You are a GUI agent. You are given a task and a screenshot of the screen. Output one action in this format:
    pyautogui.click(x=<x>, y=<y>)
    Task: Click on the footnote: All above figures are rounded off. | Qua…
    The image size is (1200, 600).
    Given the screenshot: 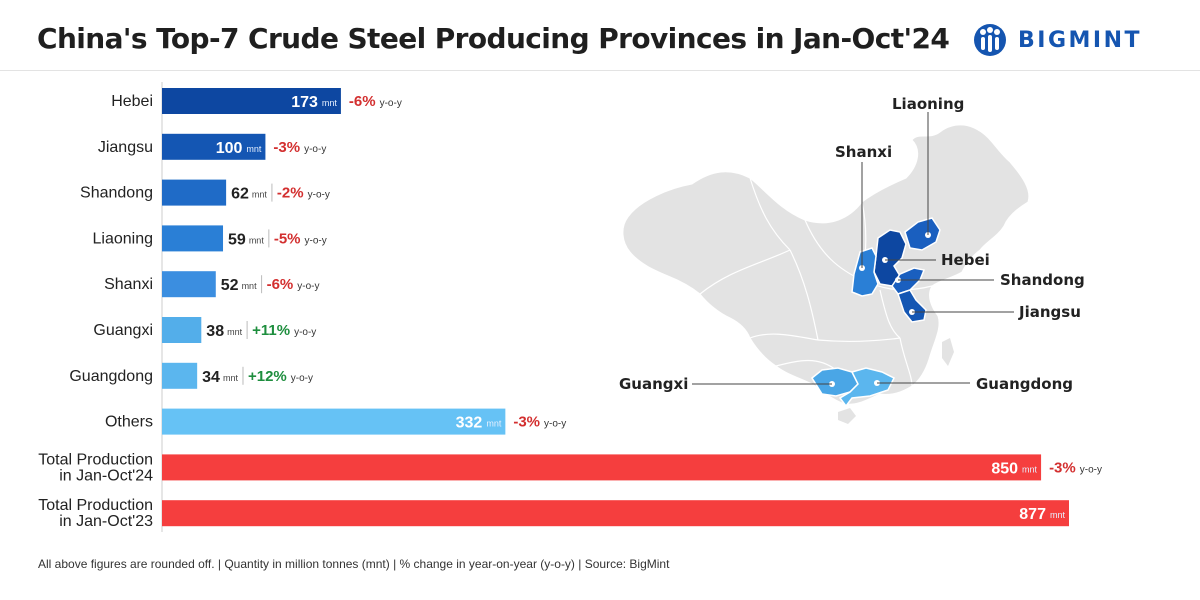 What is the action you would take?
    pyautogui.click(x=354, y=564)
    